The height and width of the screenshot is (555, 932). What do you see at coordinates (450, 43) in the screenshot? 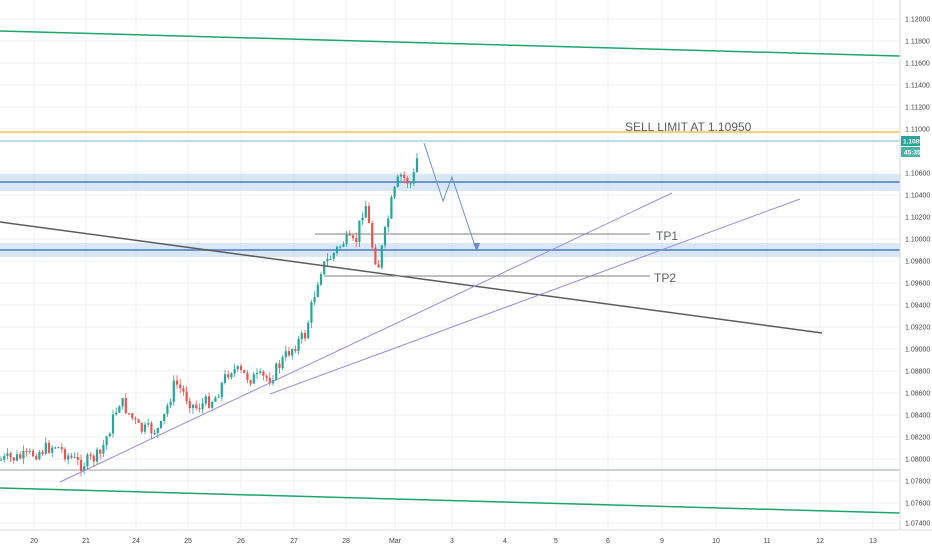
I see `channel-upper-line` at bounding box center [450, 43].